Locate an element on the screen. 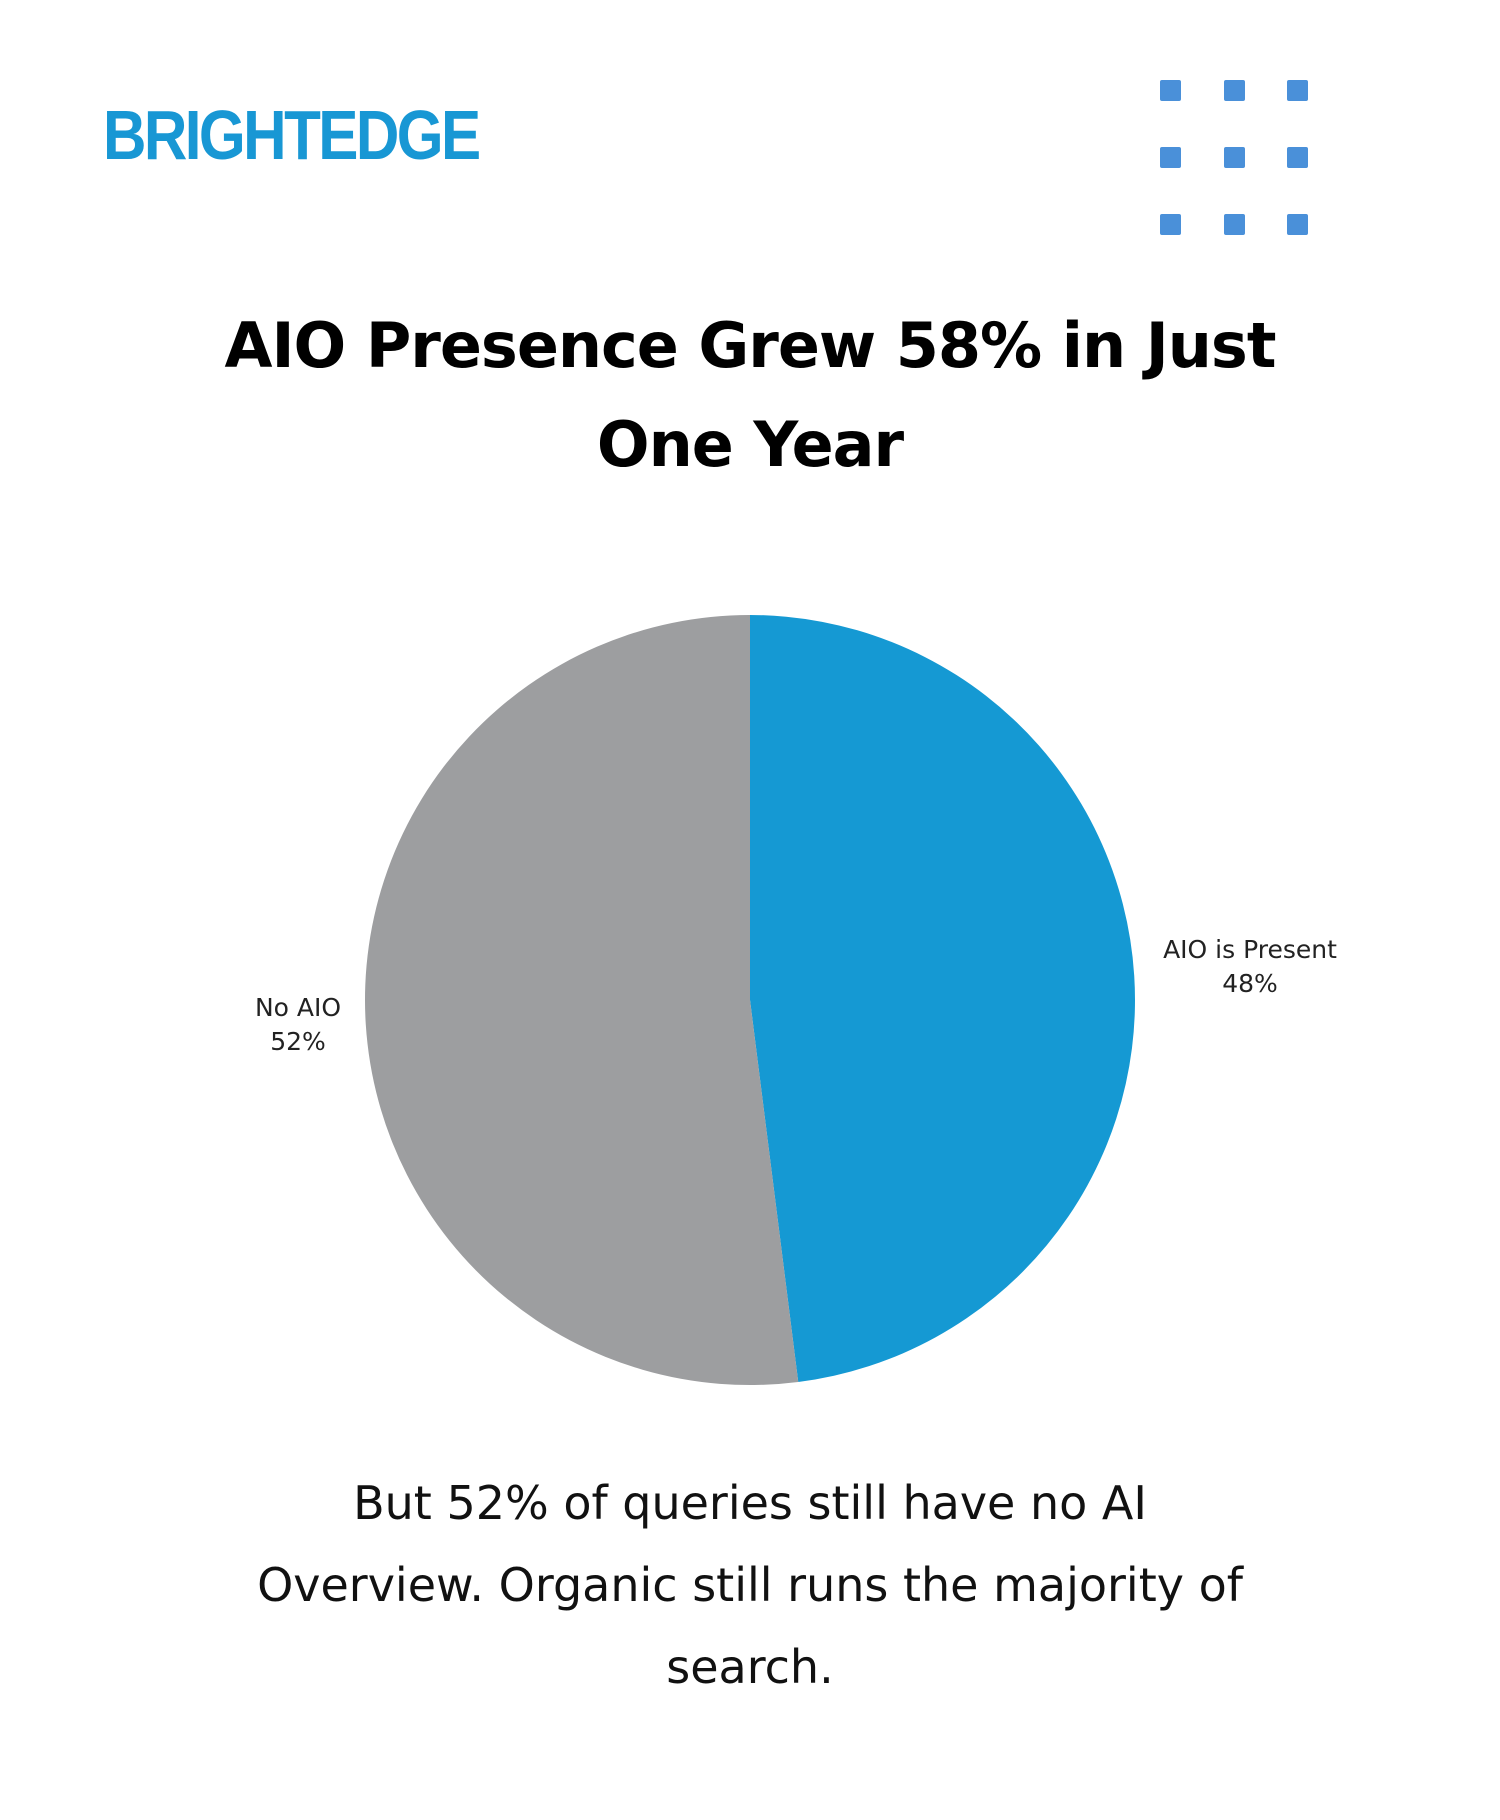 This screenshot has height=1820, width=1500. decorative-dot-grid is located at coordinates (1235, 158).